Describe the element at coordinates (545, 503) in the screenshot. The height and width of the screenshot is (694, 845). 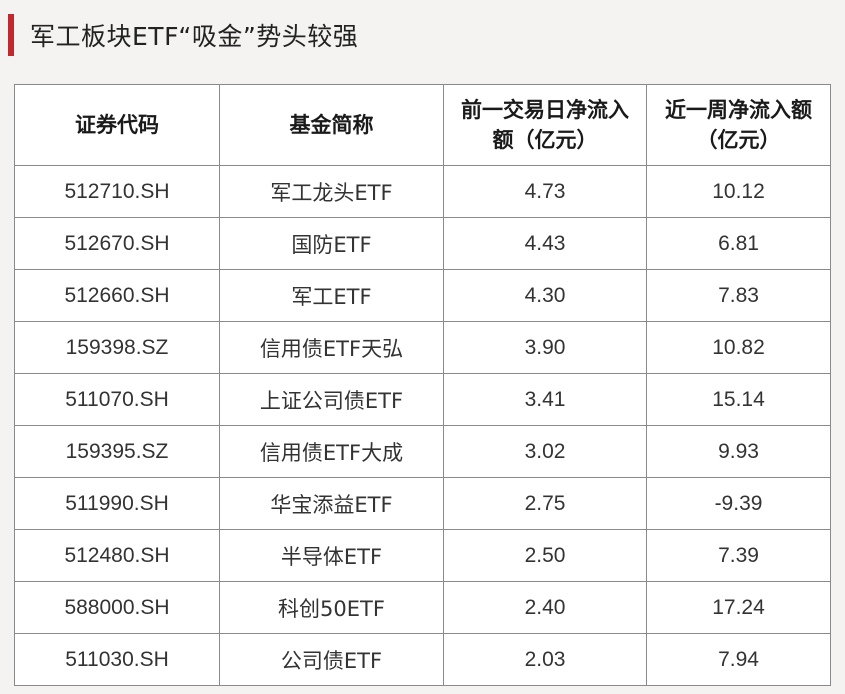
I see `cell-prev-day-inflow: 2.75` at that location.